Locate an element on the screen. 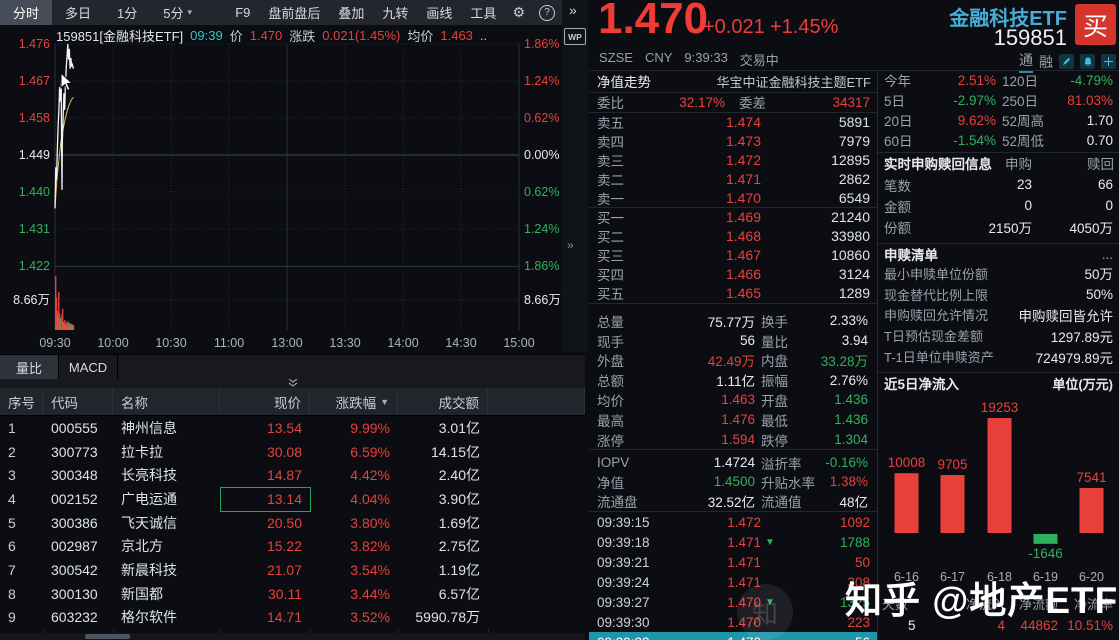  help-icon: ? is located at coordinates (547, 12).